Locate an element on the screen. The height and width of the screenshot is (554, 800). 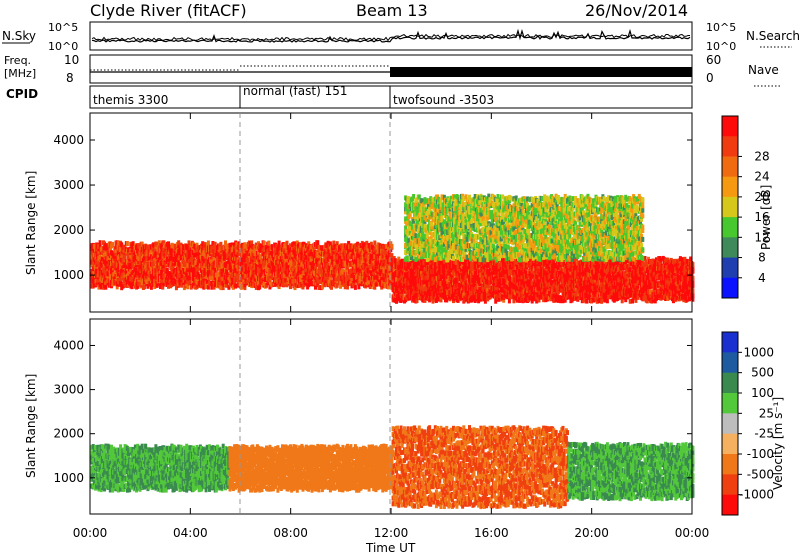
nsky-trace is located at coordinates (390, 37).